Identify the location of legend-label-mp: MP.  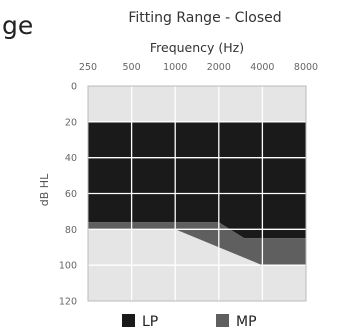
(246, 322).